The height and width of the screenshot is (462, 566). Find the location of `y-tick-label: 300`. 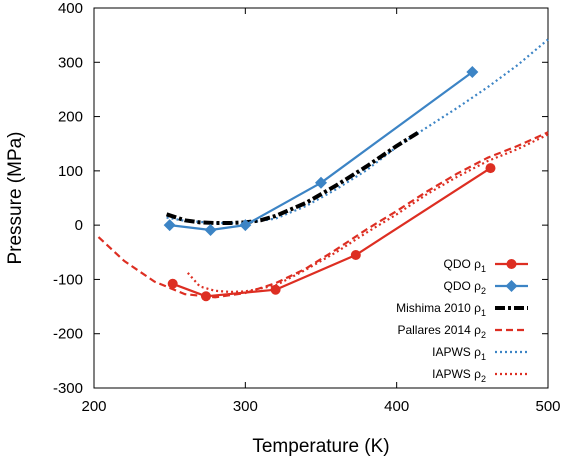

y-tick-label: 300 is located at coordinates (70, 62).